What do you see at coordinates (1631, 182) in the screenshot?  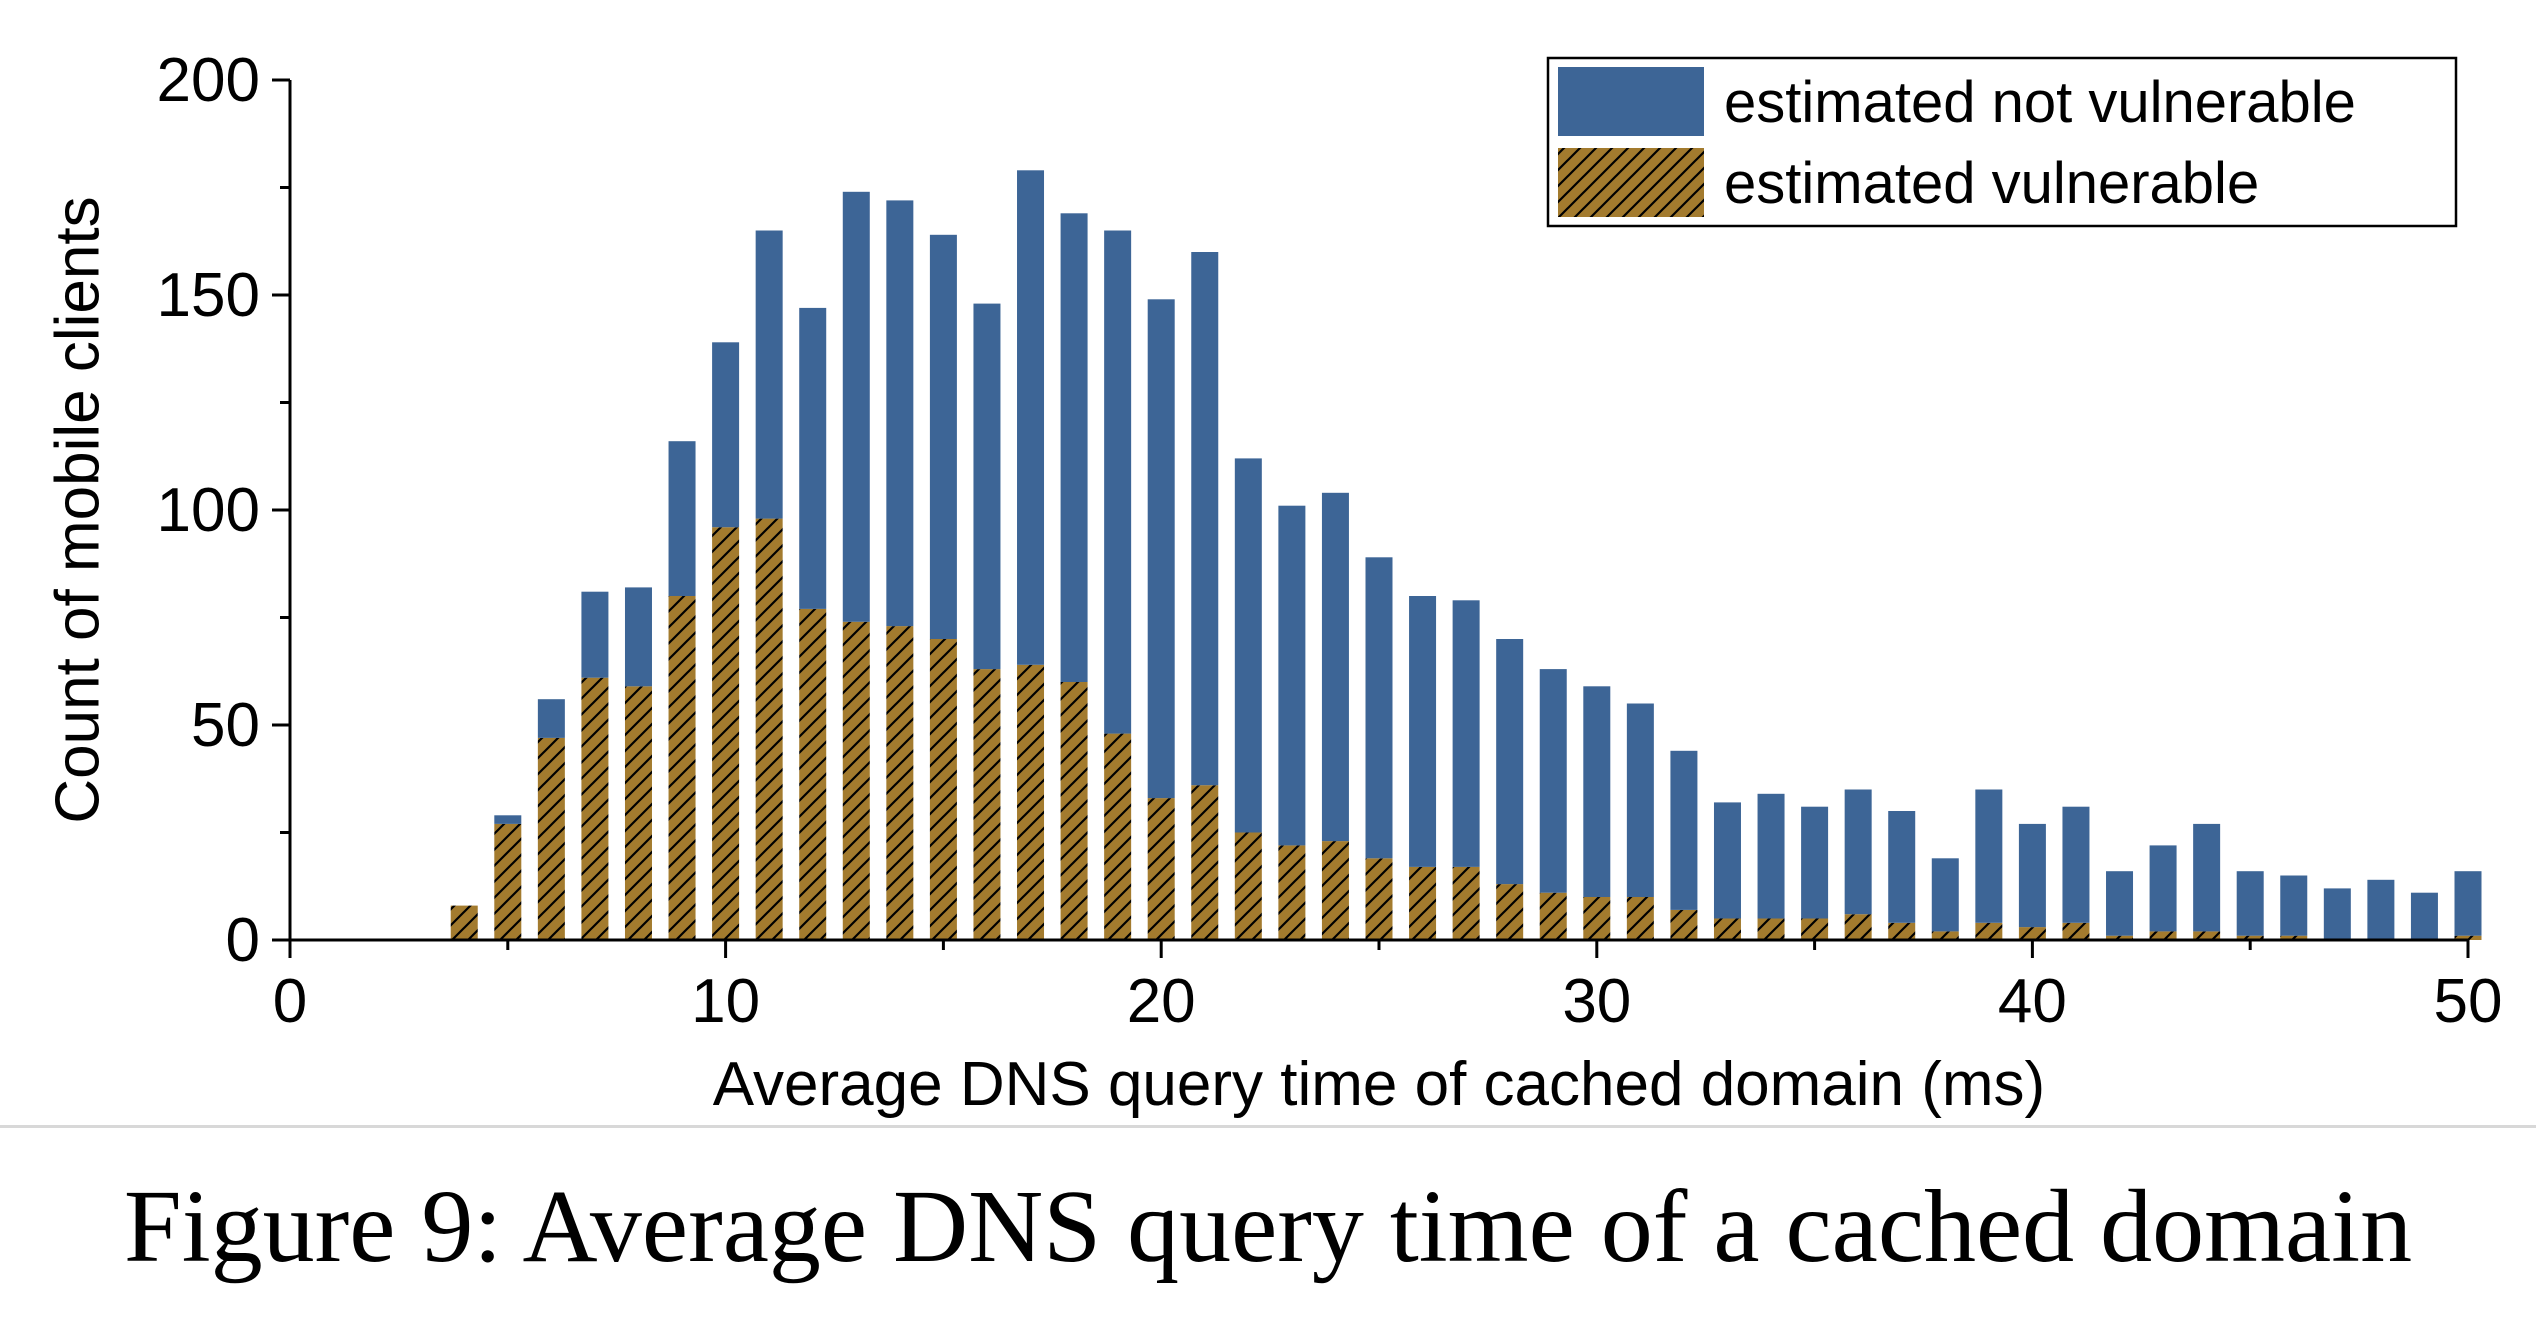 I see `legend-swatch-vulnerable` at bounding box center [1631, 182].